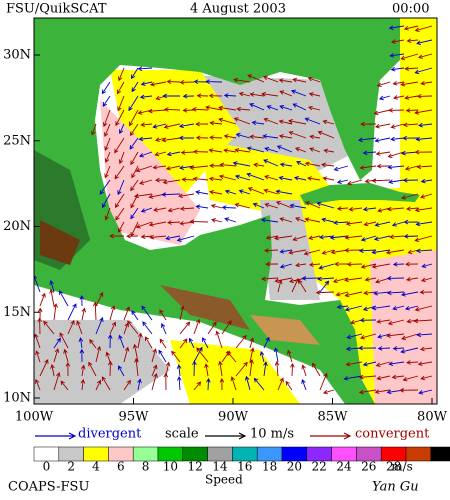 The height and width of the screenshot is (500, 450). What do you see at coordinates (294, 467) in the screenshot?
I see `colorbar-label: 20` at bounding box center [294, 467].